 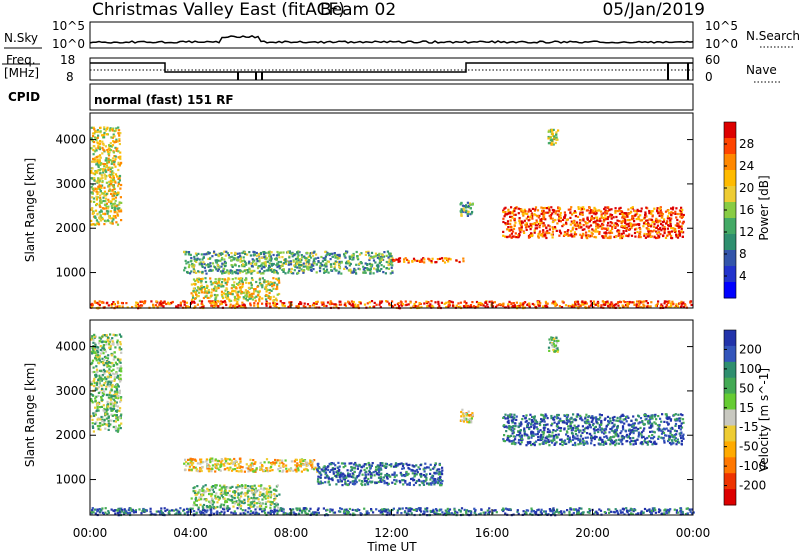 What do you see at coordinates (712, 60) in the screenshot?
I see `nave-tick-top: 60` at bounding box center [712, 60].